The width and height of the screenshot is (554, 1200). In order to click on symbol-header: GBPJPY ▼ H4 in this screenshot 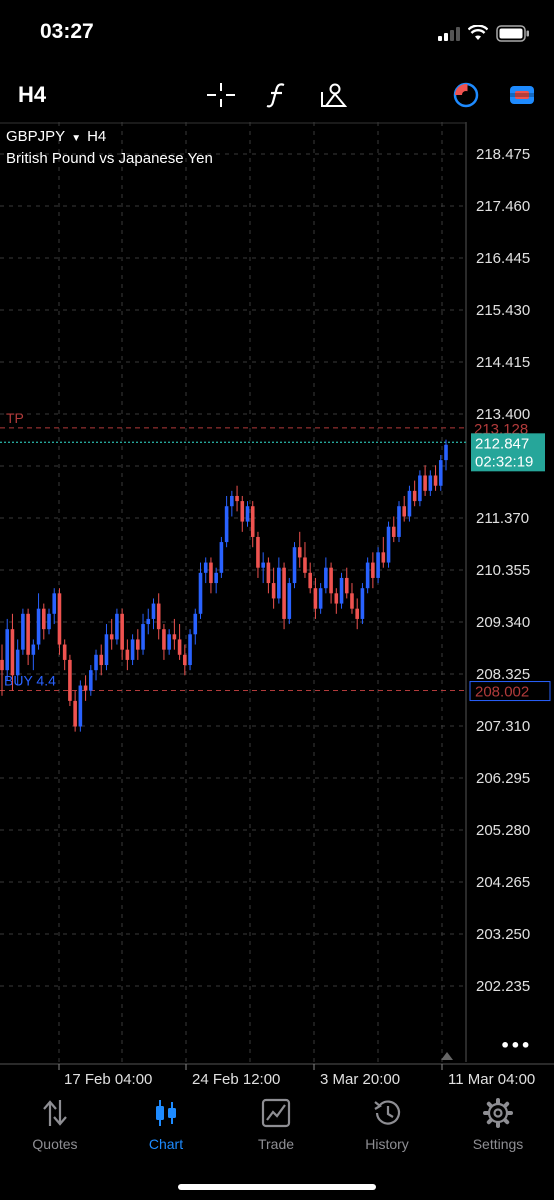, I will do `click(56, 136)`.